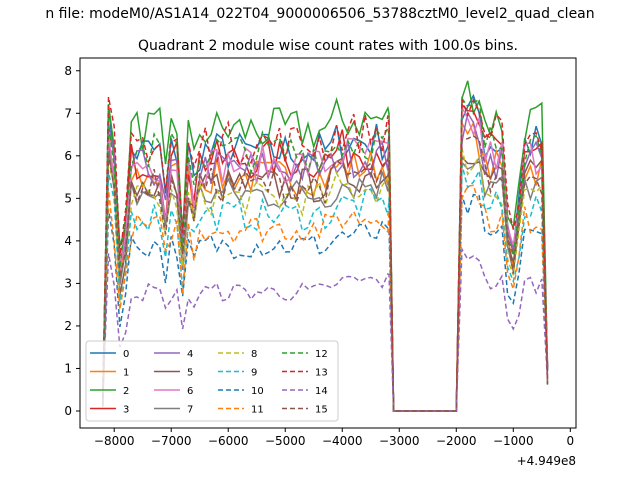 The image size is (640, 480). Describe the element at coordinates (190, 354) in the screenshot. I see `legend-label: 4` at that location.